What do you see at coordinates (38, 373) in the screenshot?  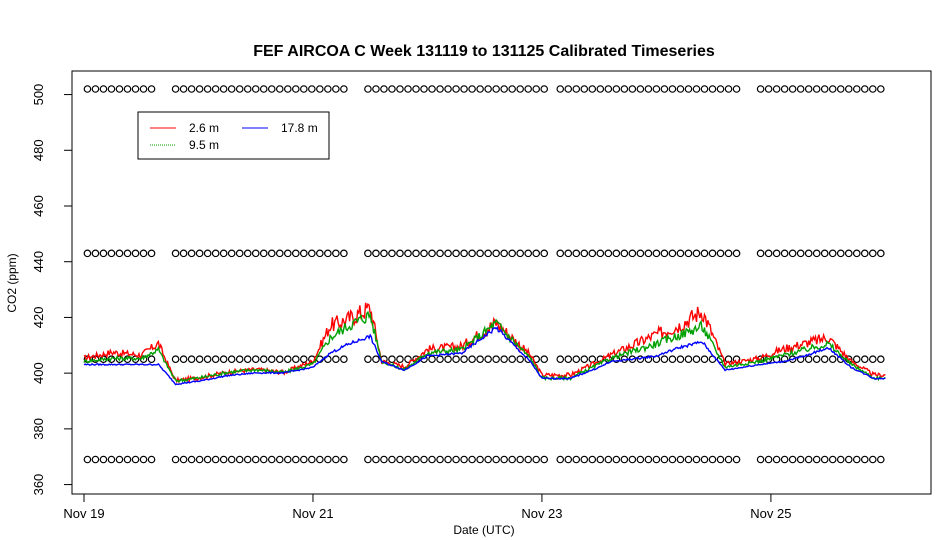 I see `y-tick-label: 400` at bounding box center [38, 373].